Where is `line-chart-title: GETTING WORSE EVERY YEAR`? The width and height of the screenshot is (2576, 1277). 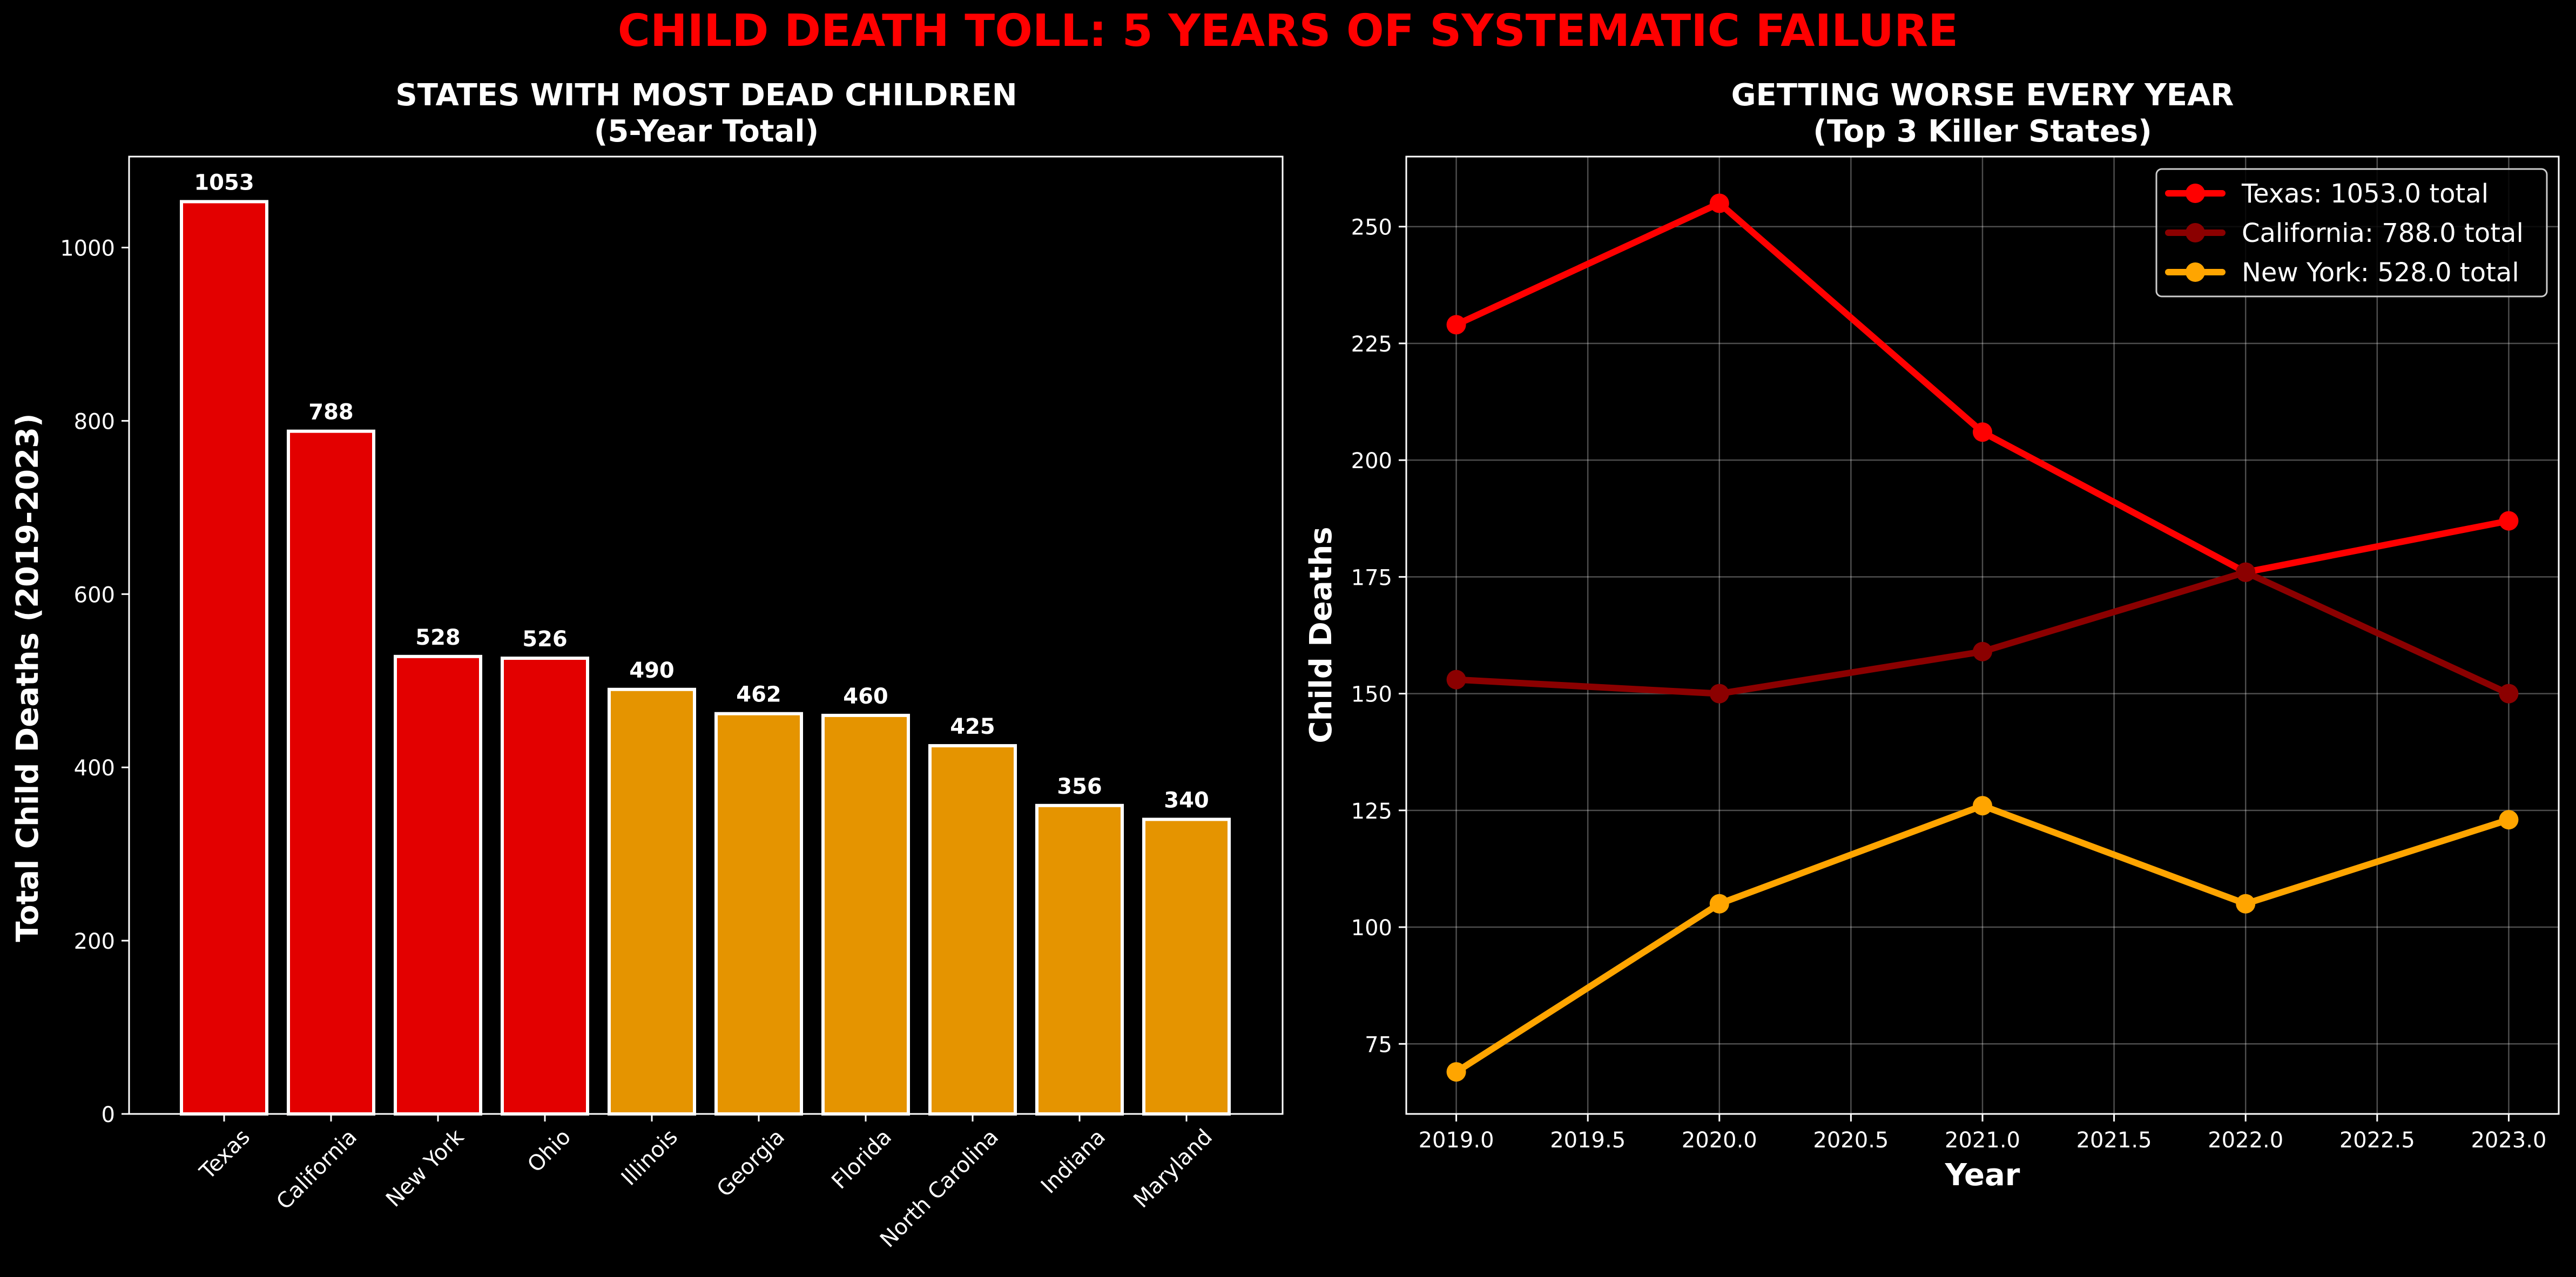
line-chart-title: GETTING WORSE EVERY YEAR is located at coordinates (1982, 95).